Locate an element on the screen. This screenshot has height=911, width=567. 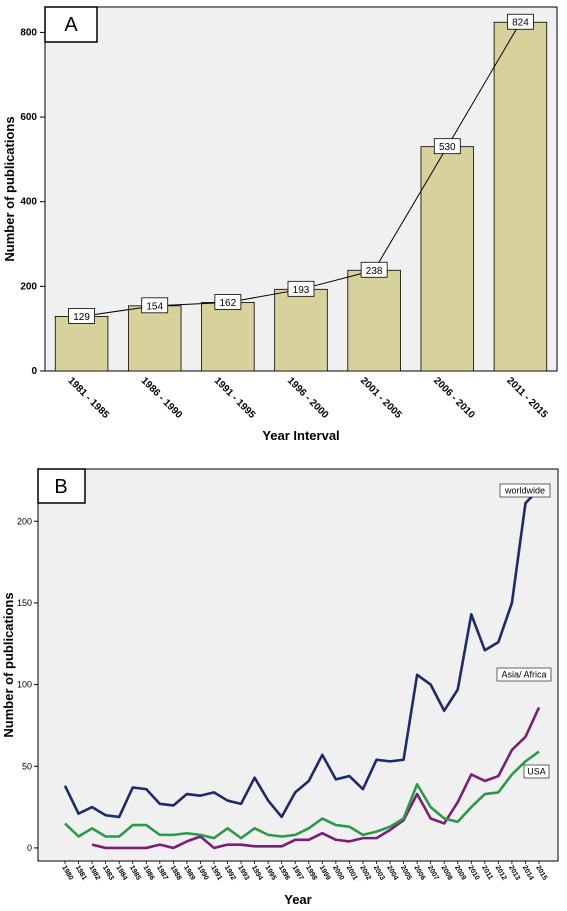
x-tick-label: 1997 is located at coordinates (297, 873).